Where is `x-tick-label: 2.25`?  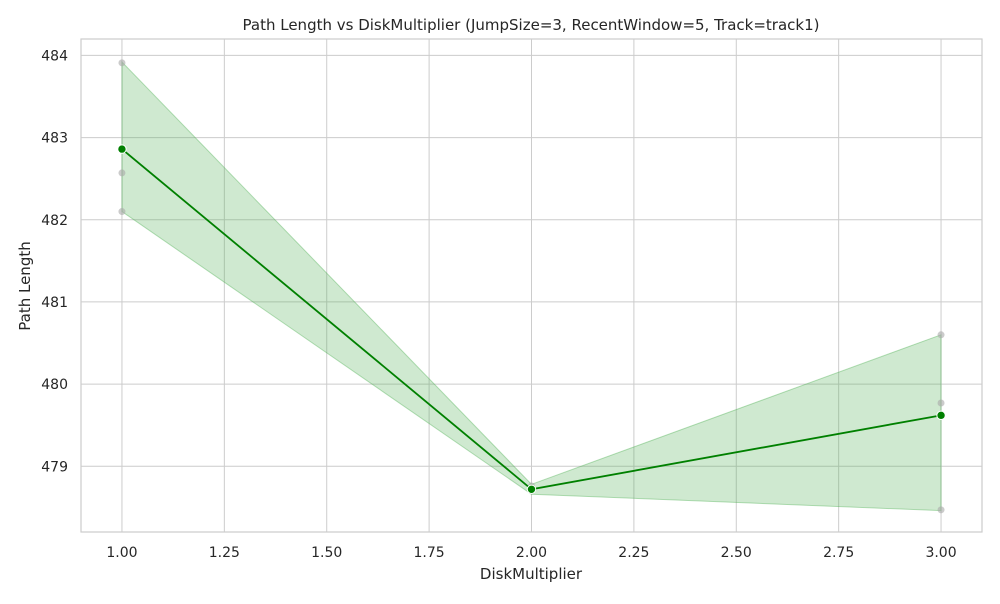
x-tick-label: 2.25 is located at coordinates (633, 553).